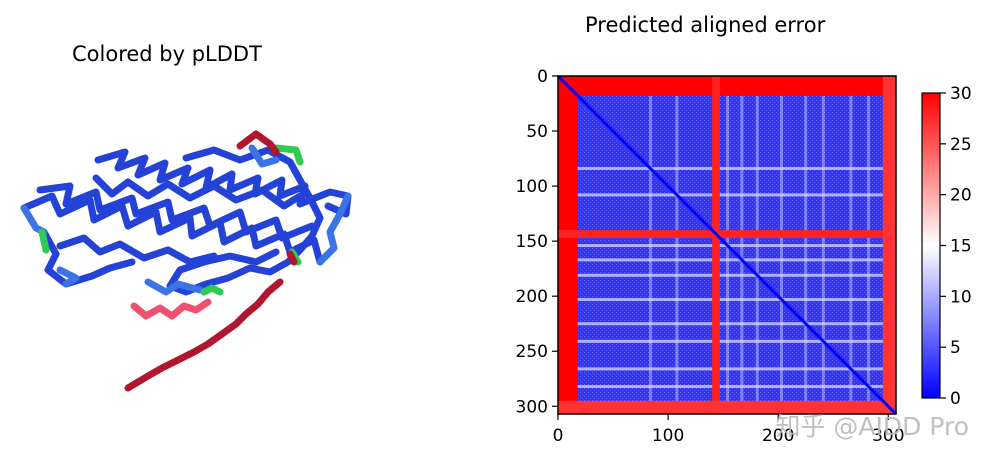  What do you see at coordinates (705, 25) in the screenshot?
I see `pae-chart-title: Predicted aligned error` at bounding box center [705, 25].